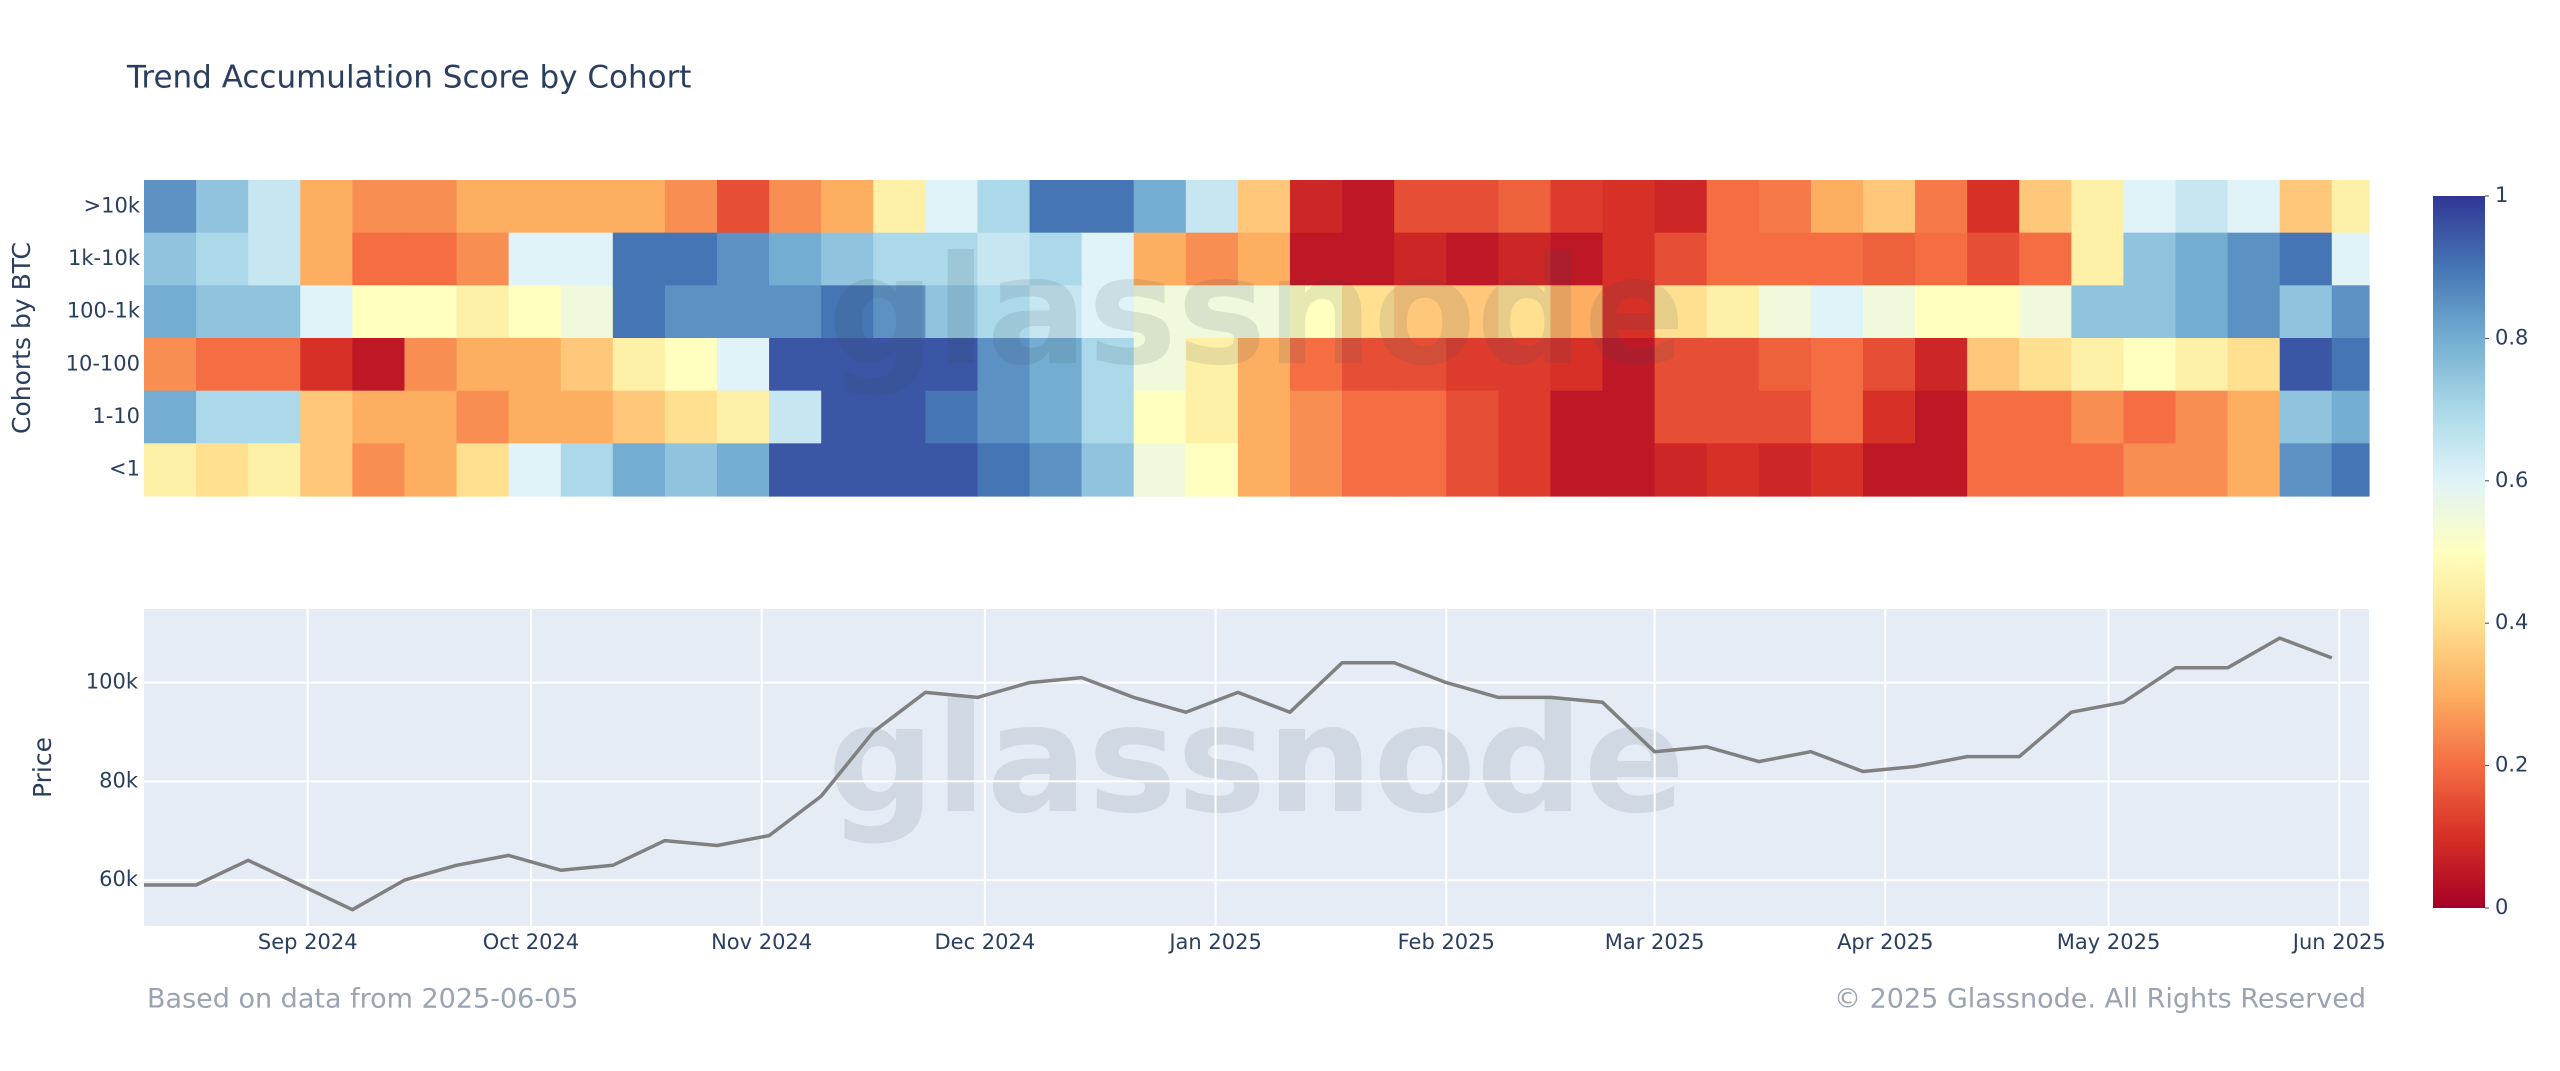 The width and height of the screenshot is (2560, 1071). I want to click on y-tick-label: >10k, so click(112, 205).